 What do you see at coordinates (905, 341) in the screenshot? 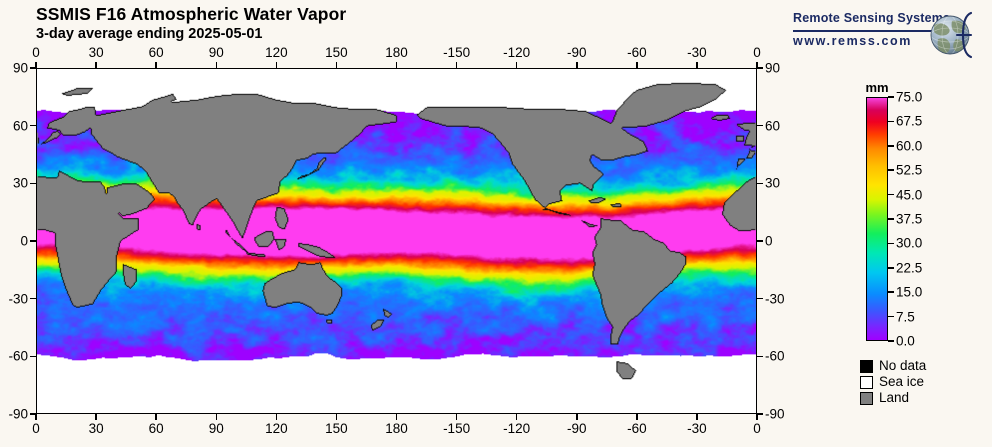
I see `colorbar-tick-label: 0.0` at bounding box center [905, 341].